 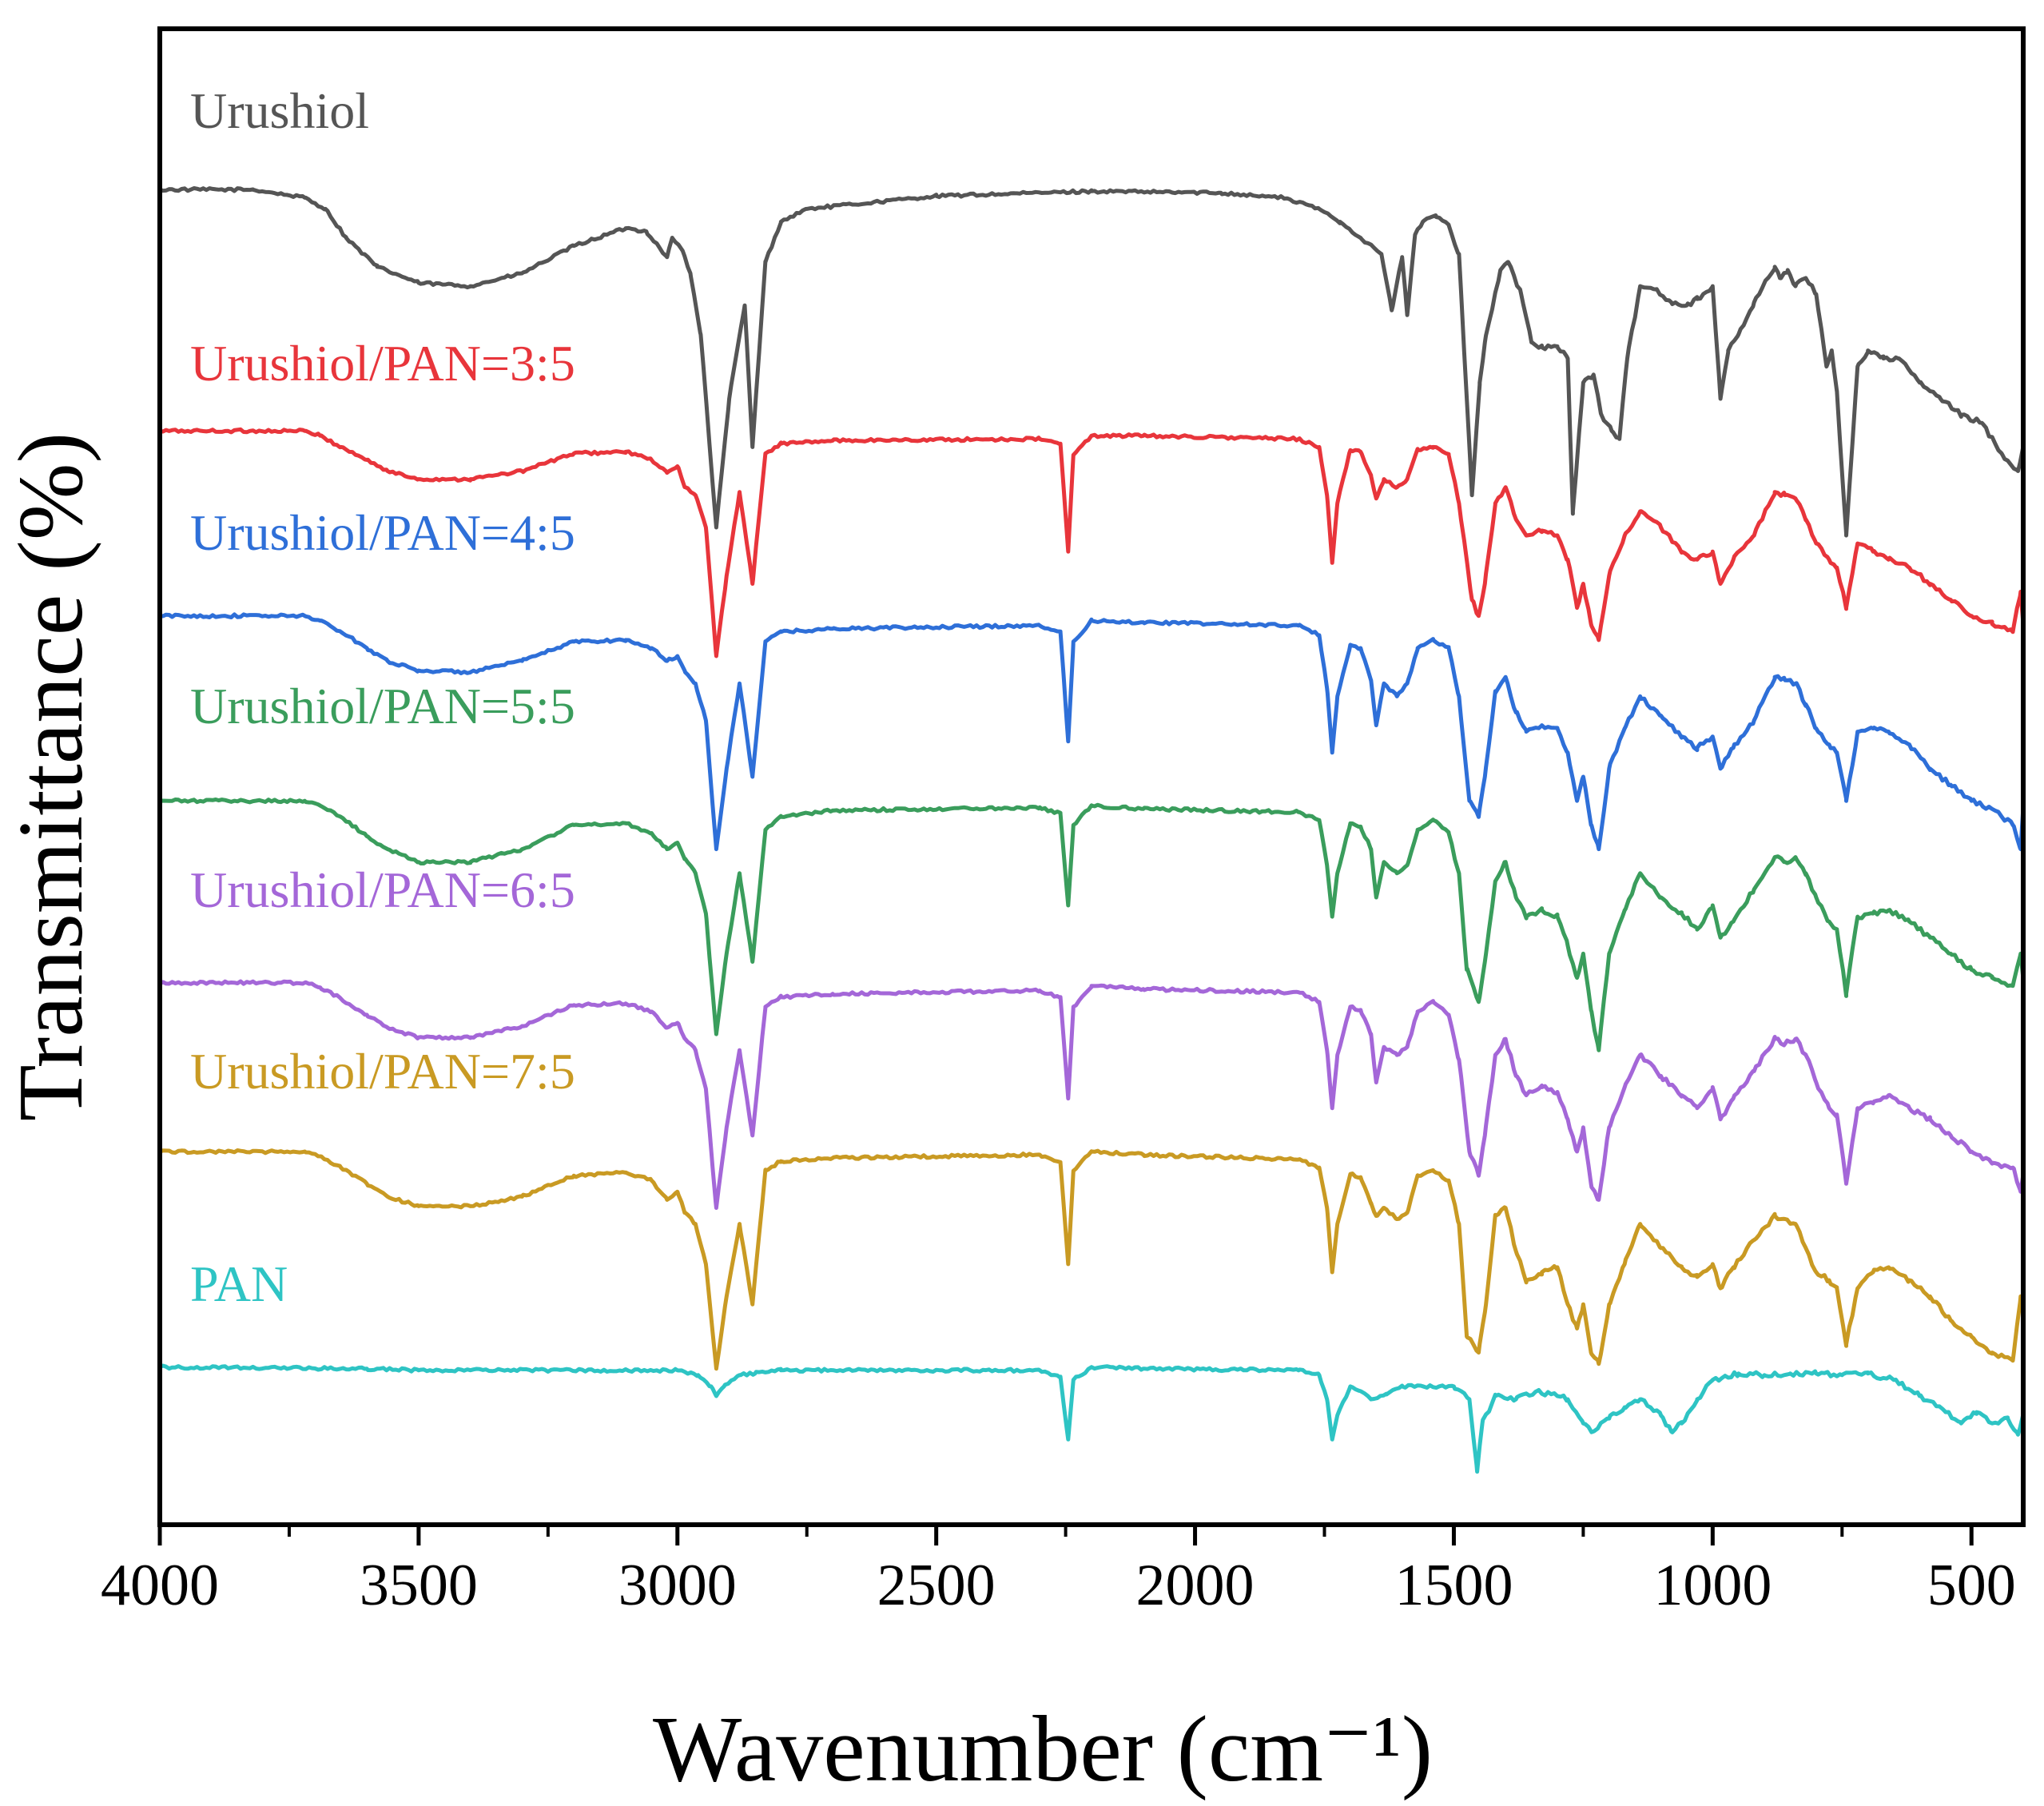 I want to click on series-label-urushiol-pan-6-5: Urushiol/PAN=6:5, so click(x=382, y=889).